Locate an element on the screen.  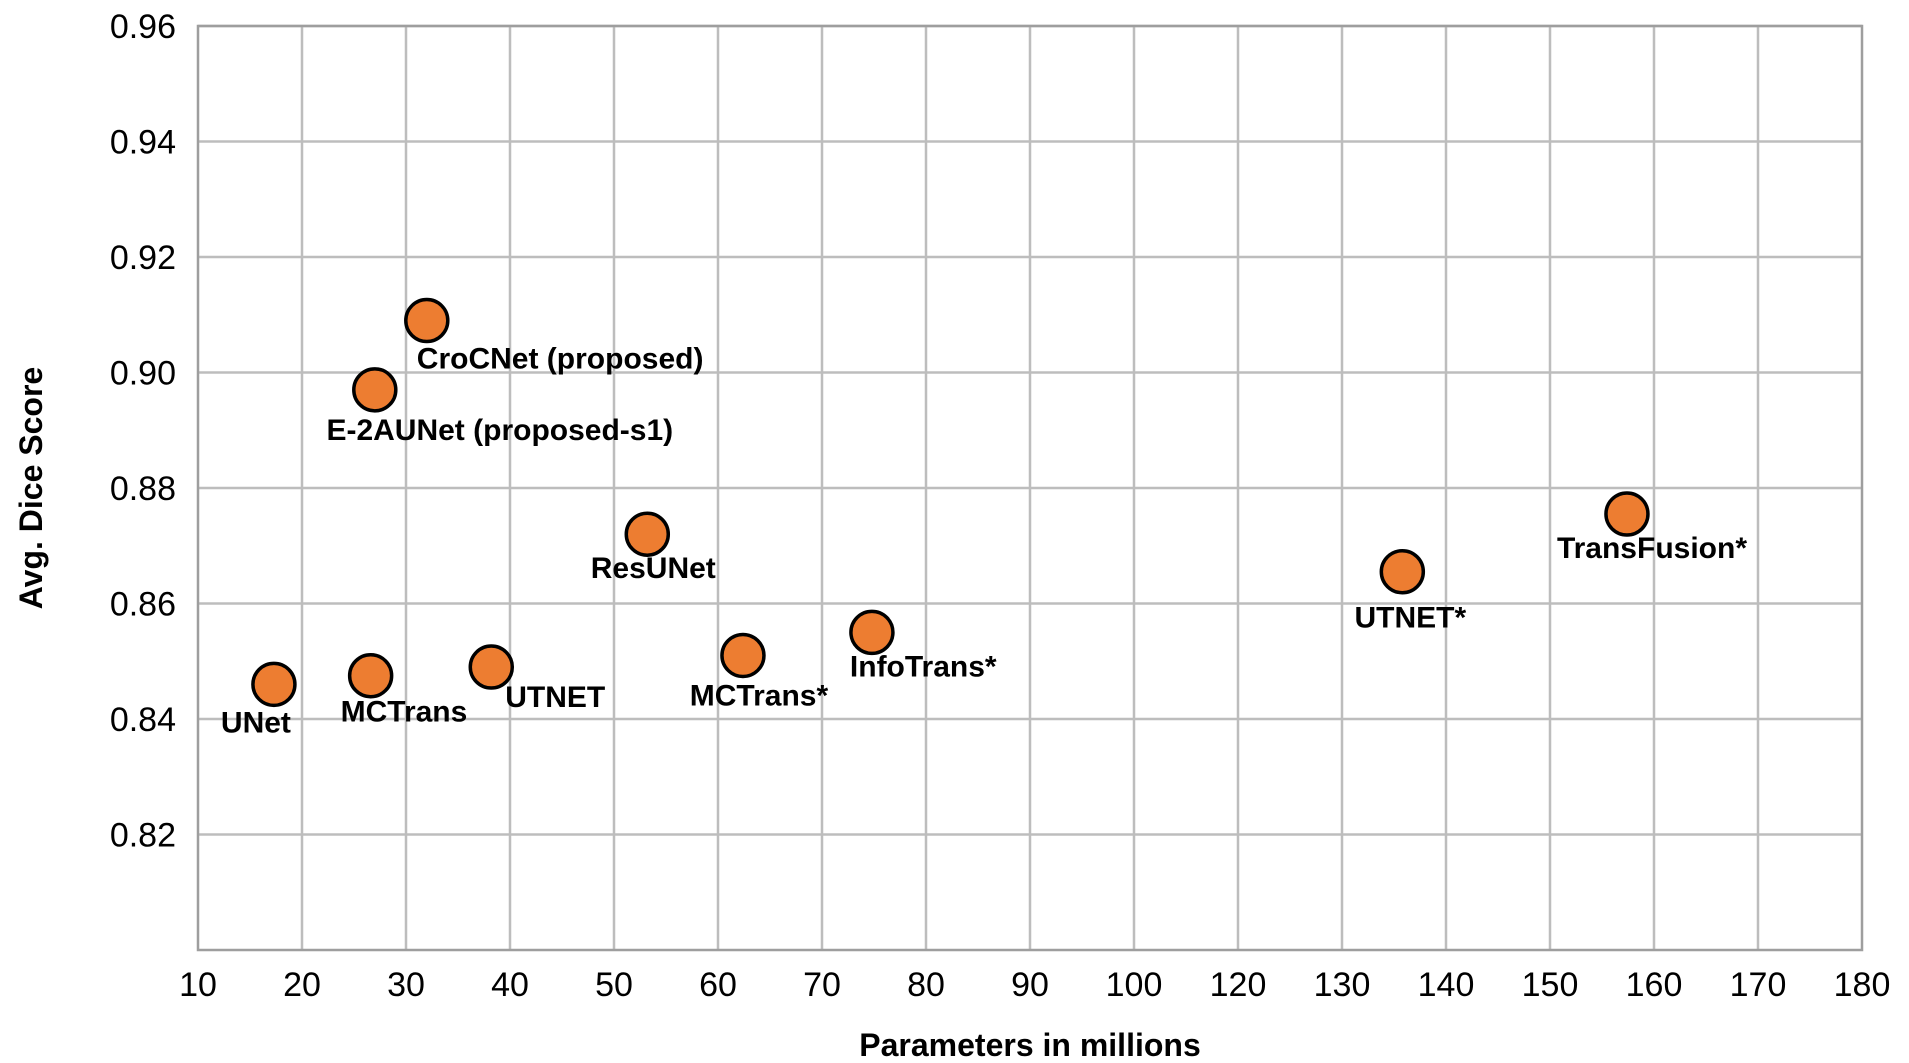
point-label: UNet is located at coordinates (256, 722).